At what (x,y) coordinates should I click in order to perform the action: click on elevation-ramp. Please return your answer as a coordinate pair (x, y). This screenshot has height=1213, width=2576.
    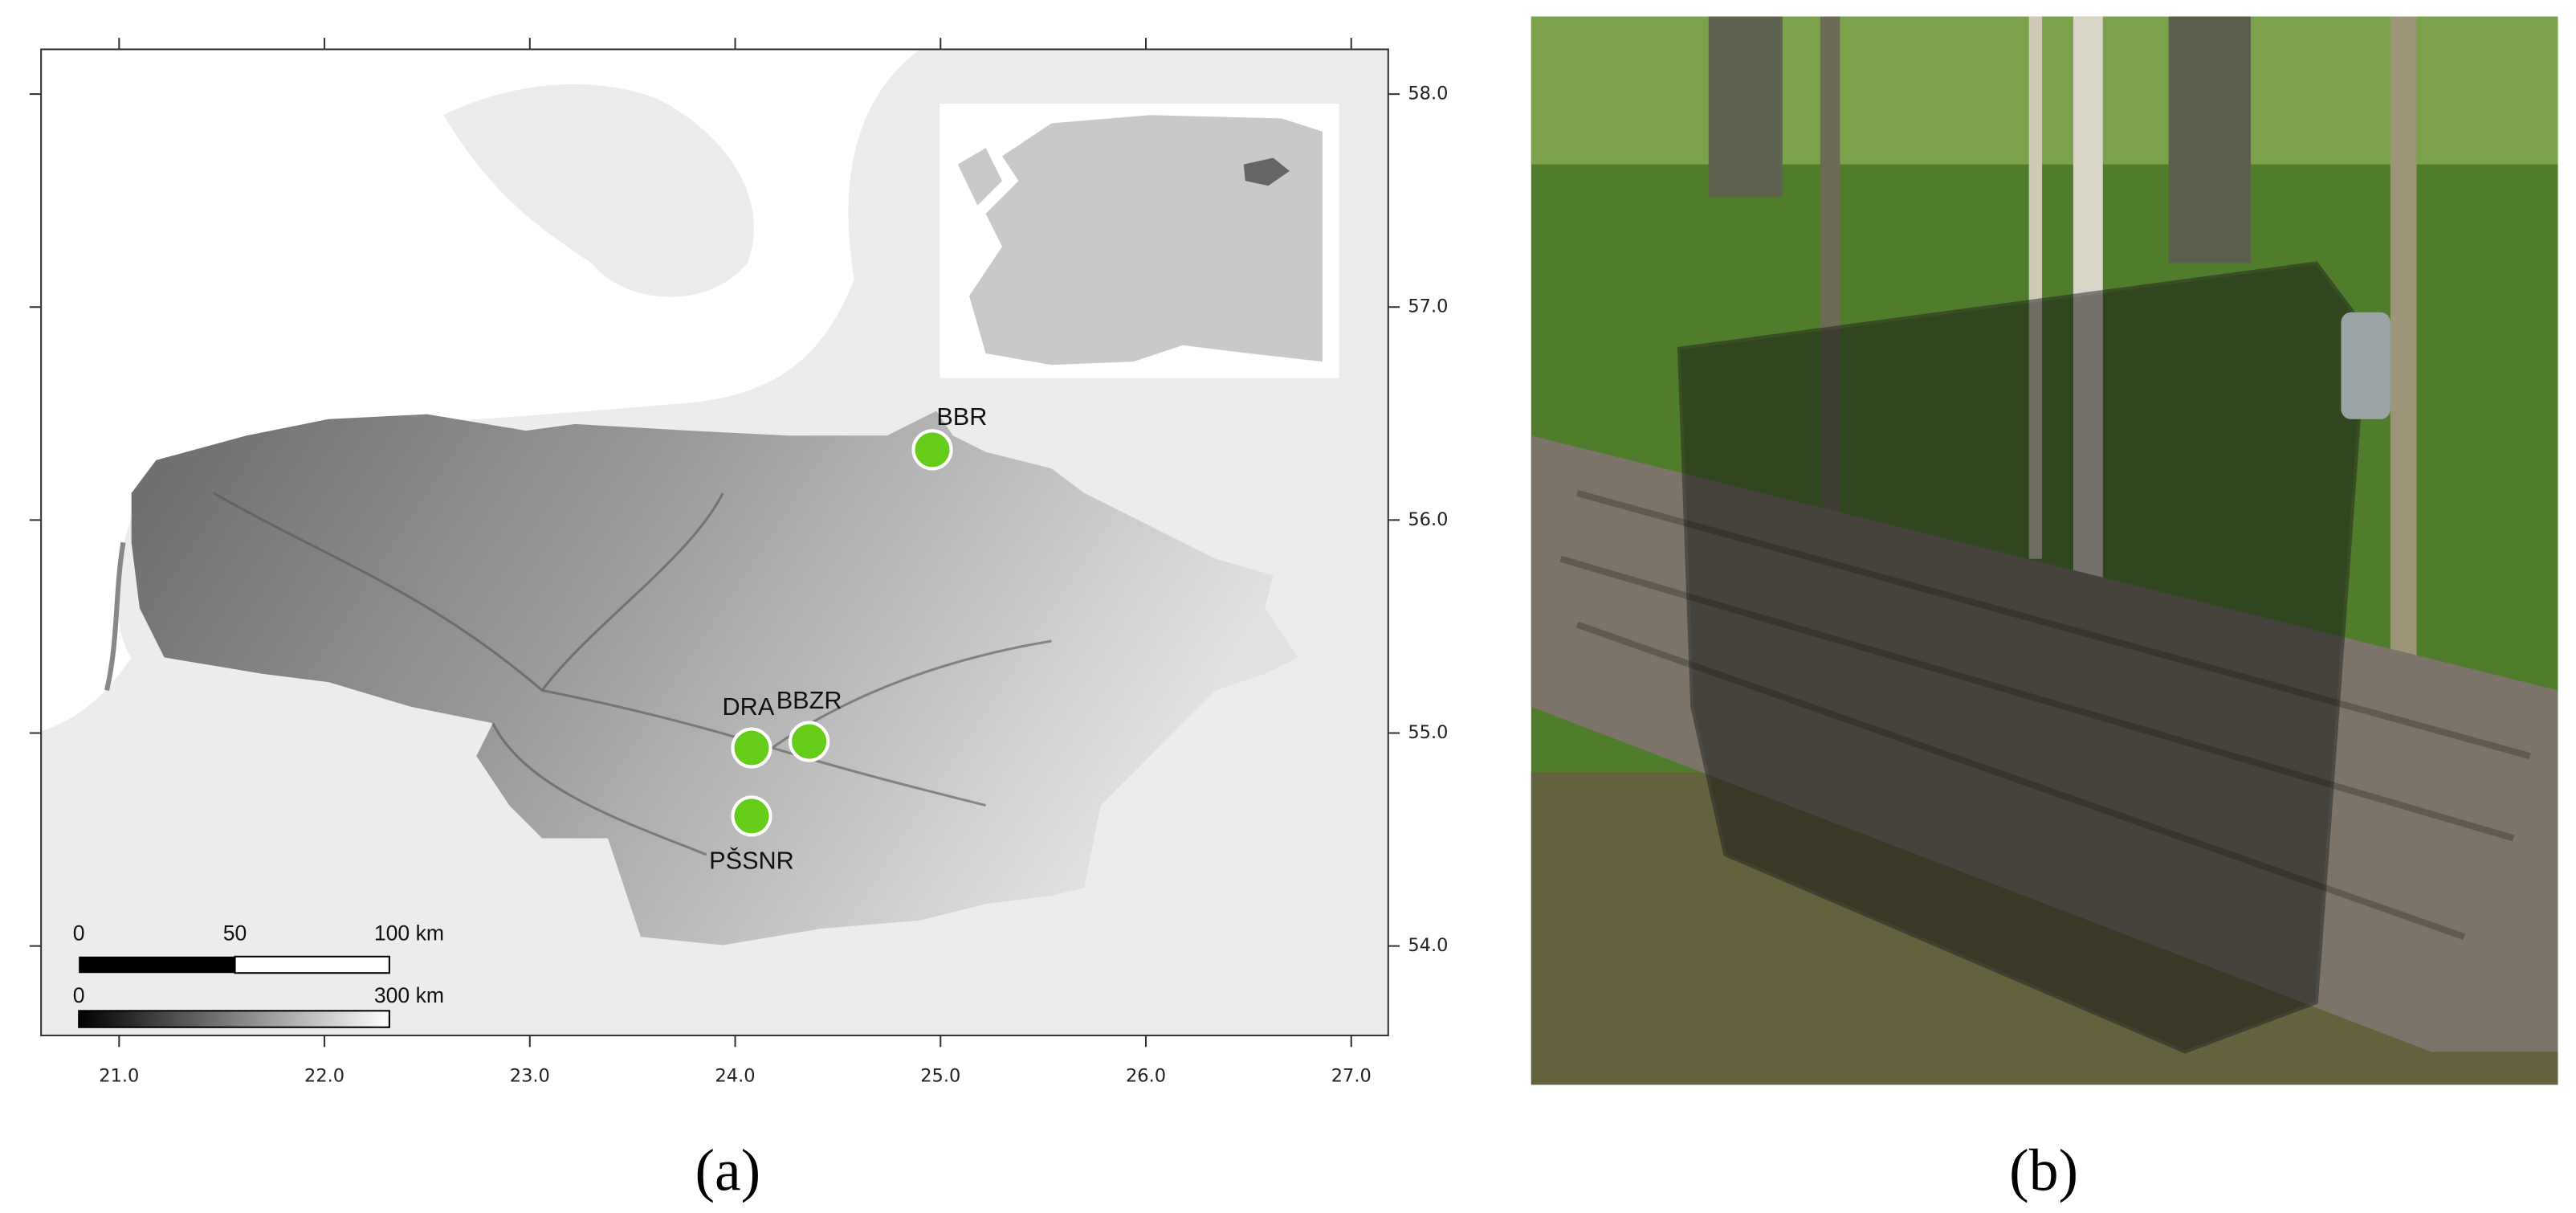
    Looking at the image, I should click on (234, 1019).